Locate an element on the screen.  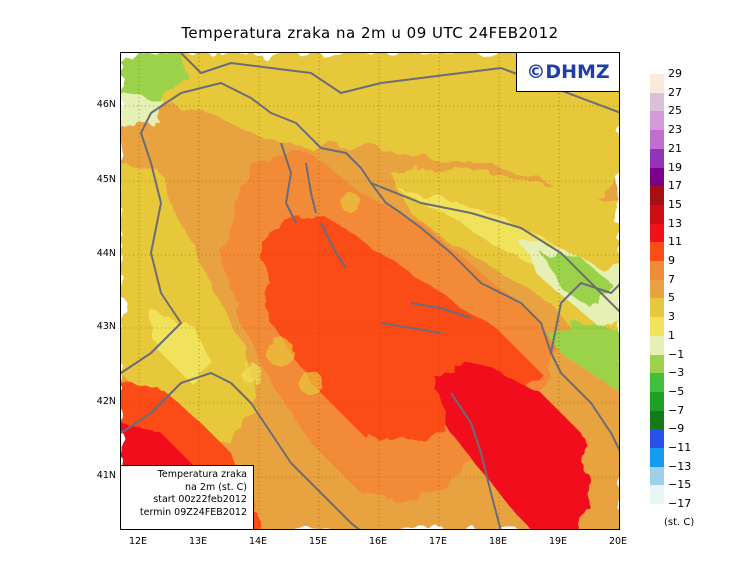
legend-label: 17 is located at coordinates (675, 186).